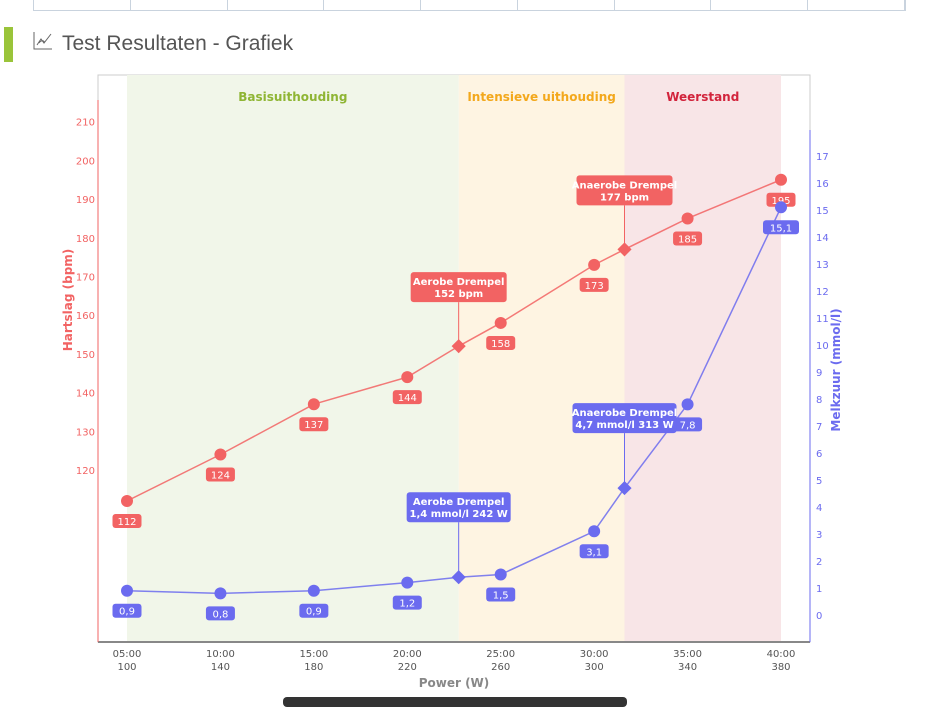 Image resolution: width=932 pixels, height=707 pixels. What do you see at coordinates (624, 185) in the screenshot?
I see `annotation-title: Anaerobe Drempel` at bounding box center [624, 185].